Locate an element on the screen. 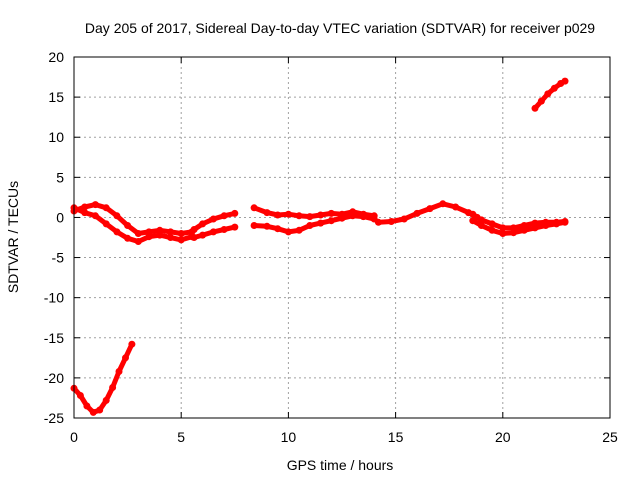 The image size is (640, 480). x-tick-label: 20 is located at coordinates (503, 437).